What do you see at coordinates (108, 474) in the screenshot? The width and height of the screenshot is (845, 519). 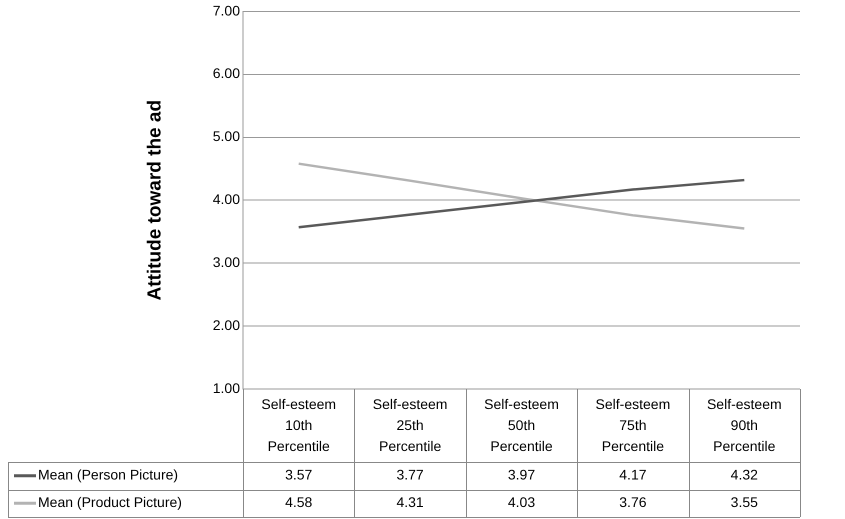 I see `legend-label: Mean (Person Picture)` at bounding box center [108, 474].